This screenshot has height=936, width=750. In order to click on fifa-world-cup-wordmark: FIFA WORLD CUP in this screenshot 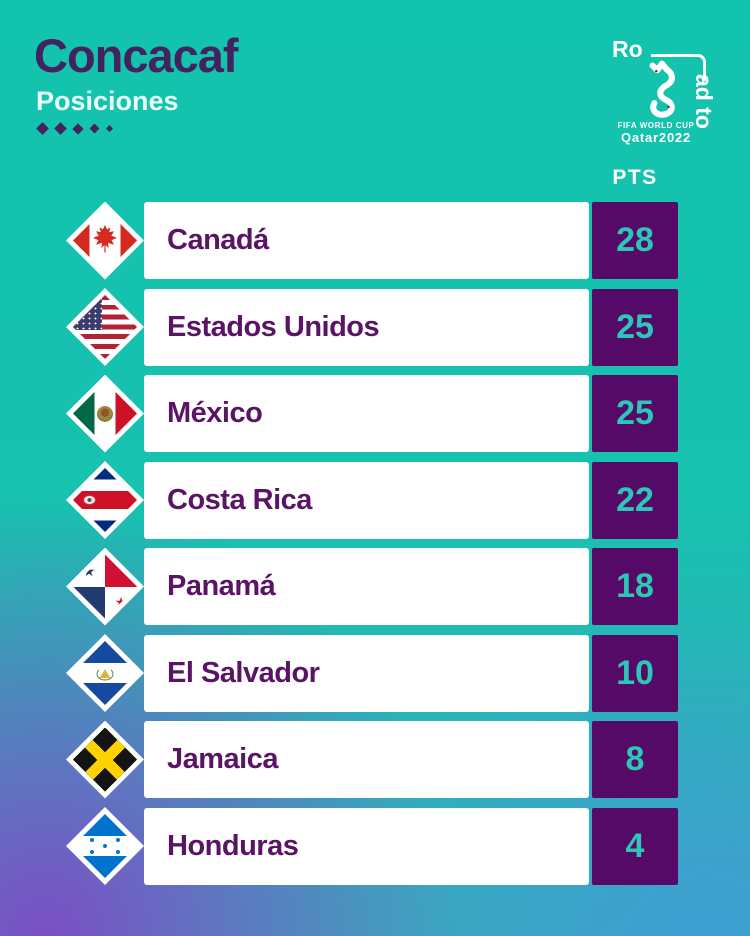, I will do `click(656, 125)`.